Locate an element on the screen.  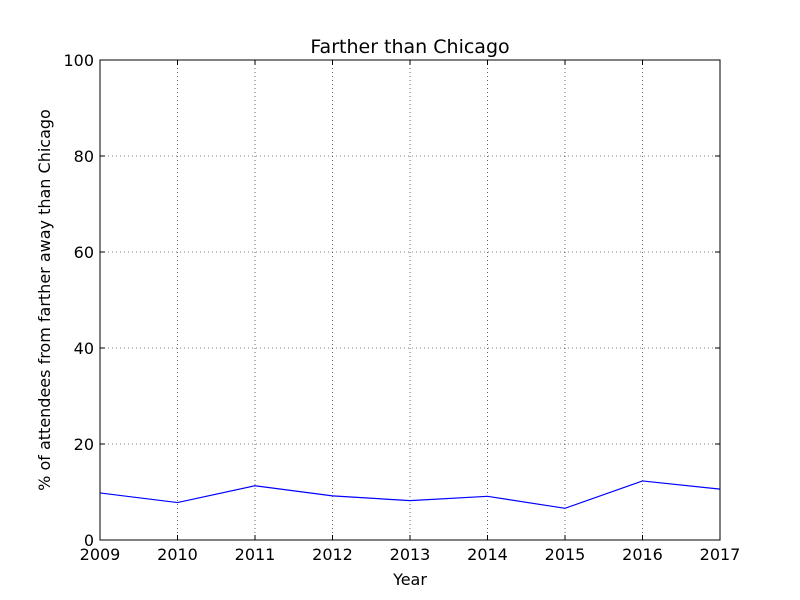
y-tick-label: 80 is located at coordinates (84, 156).